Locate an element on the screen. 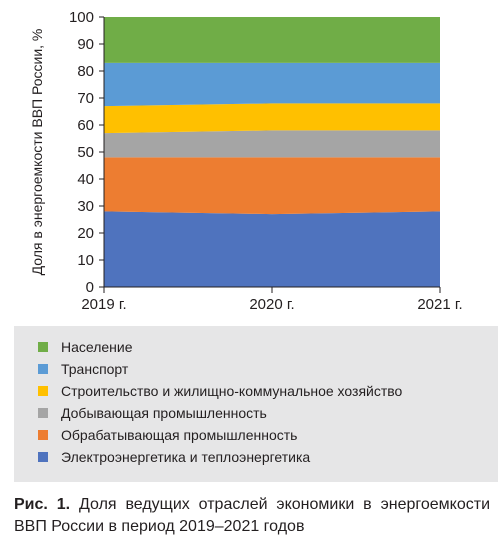 The image size is (500, 543). y-tick-label: 10 is located at coordinates (85, 260).